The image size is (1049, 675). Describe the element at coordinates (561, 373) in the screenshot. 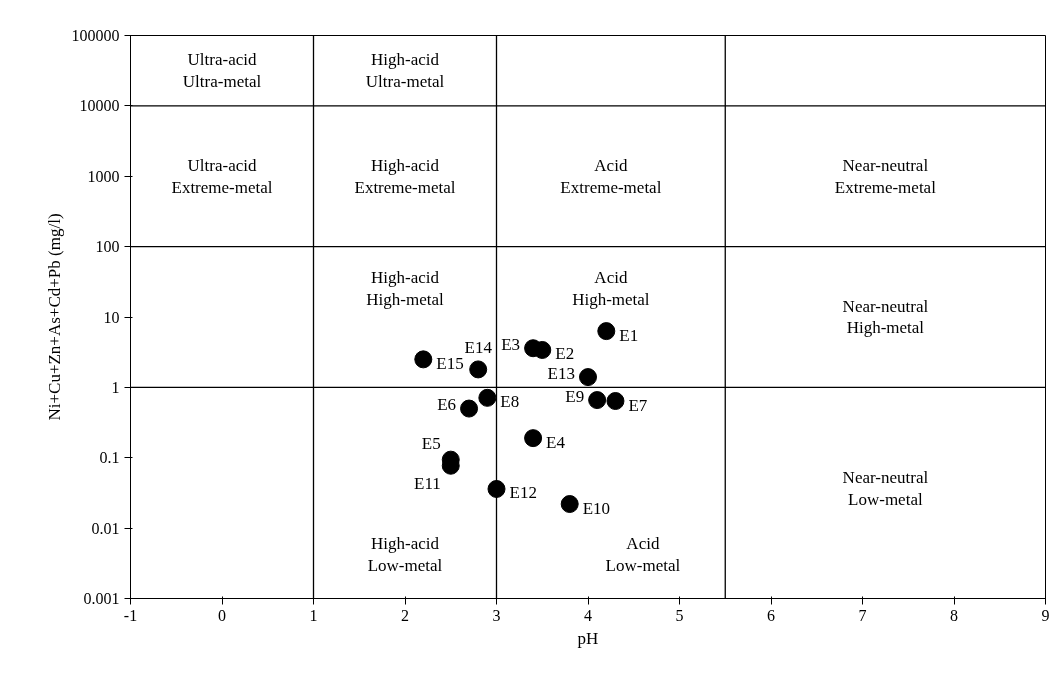

I see `annotation: E13` at that location.